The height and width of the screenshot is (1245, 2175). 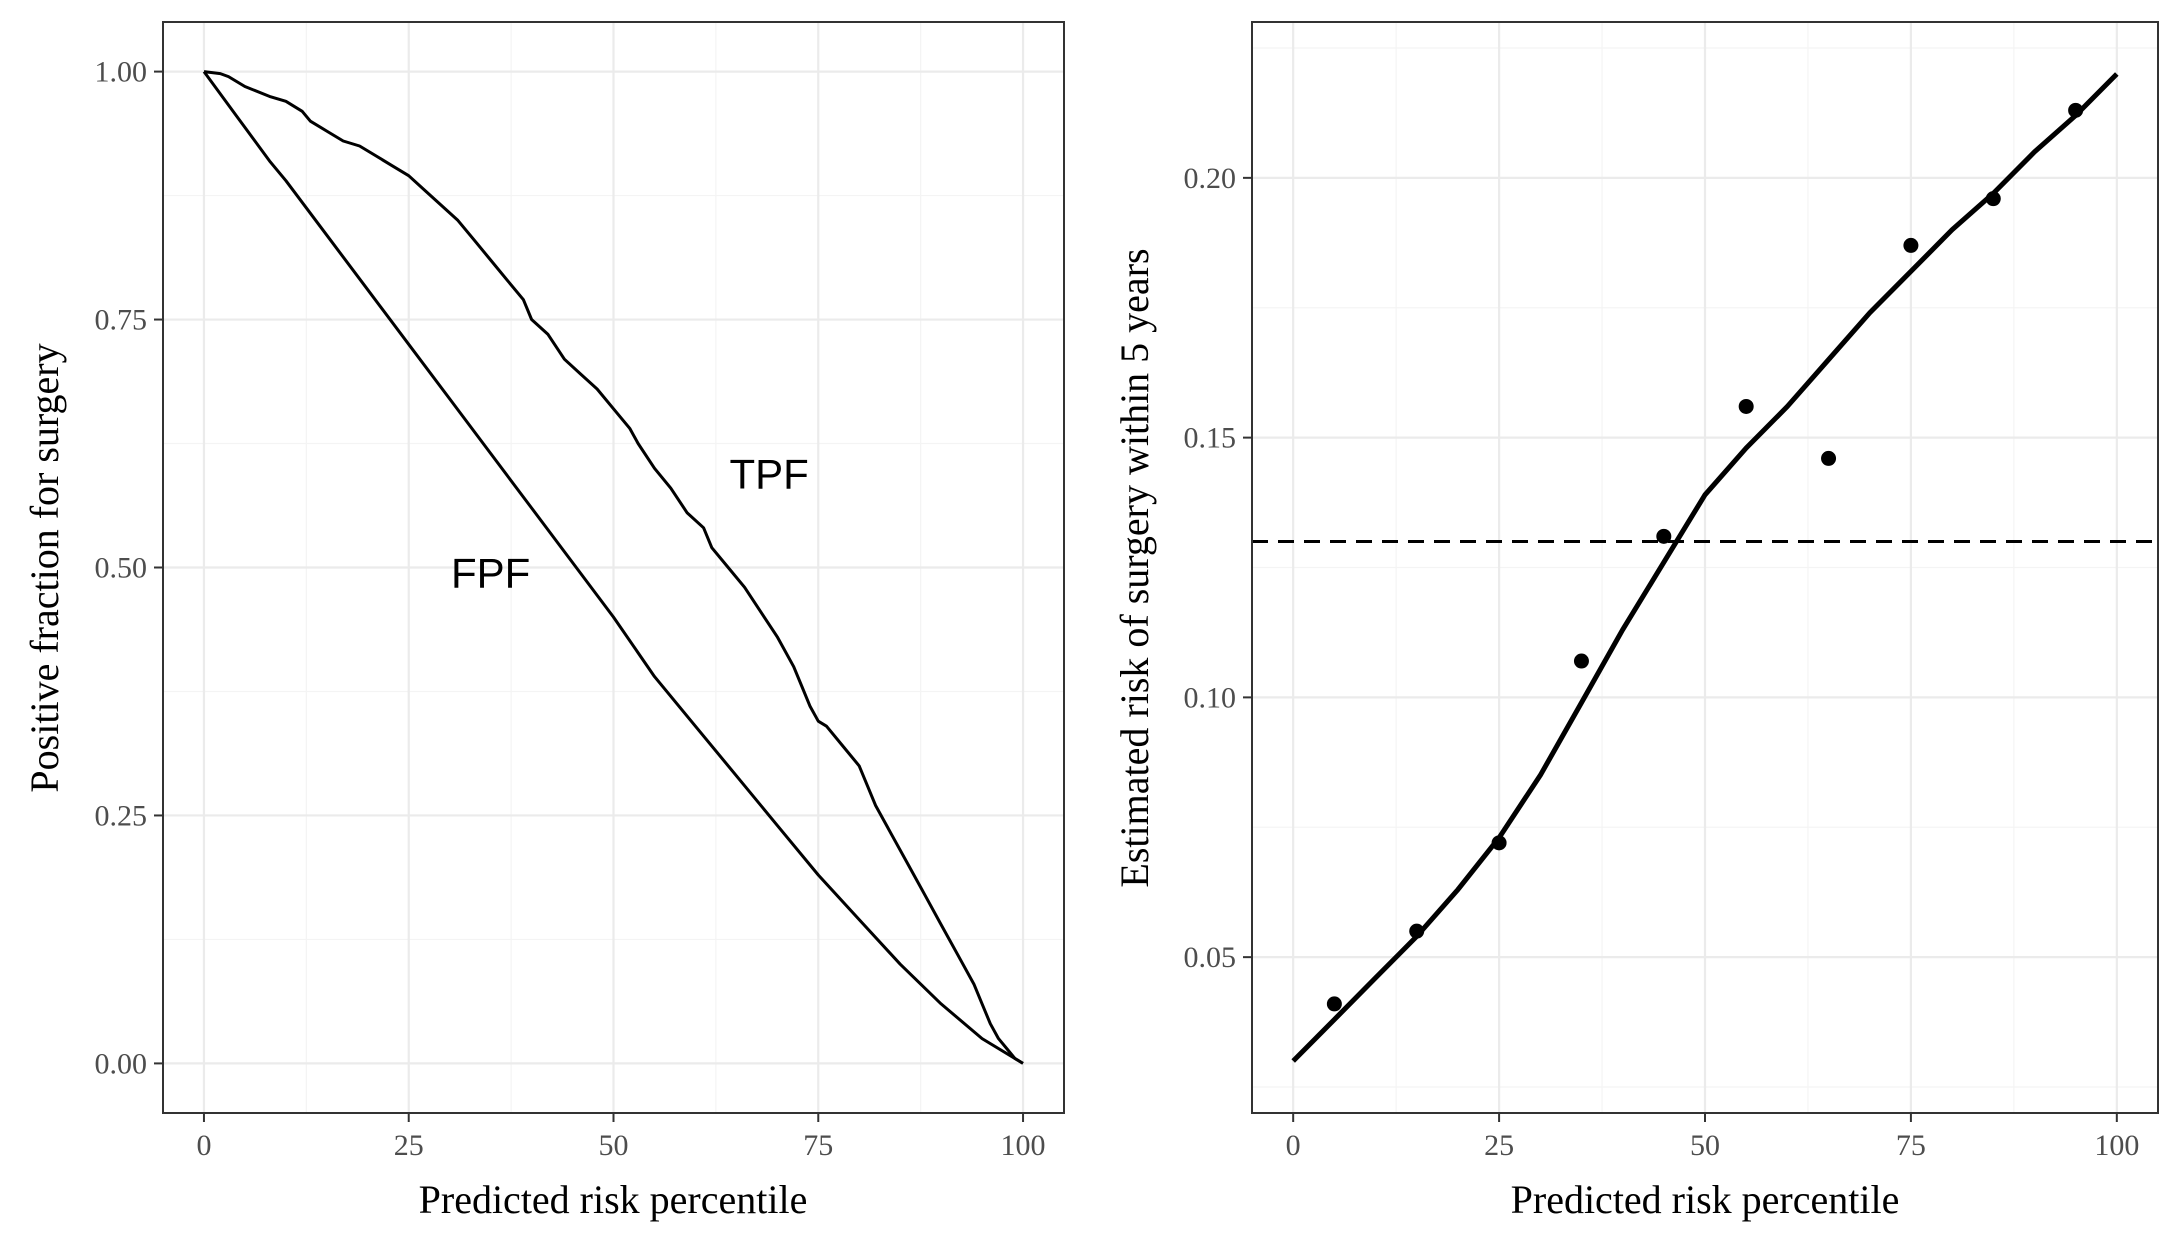 I want to click on left-y-tick-label: 1.00, so click(x=121, y=72).